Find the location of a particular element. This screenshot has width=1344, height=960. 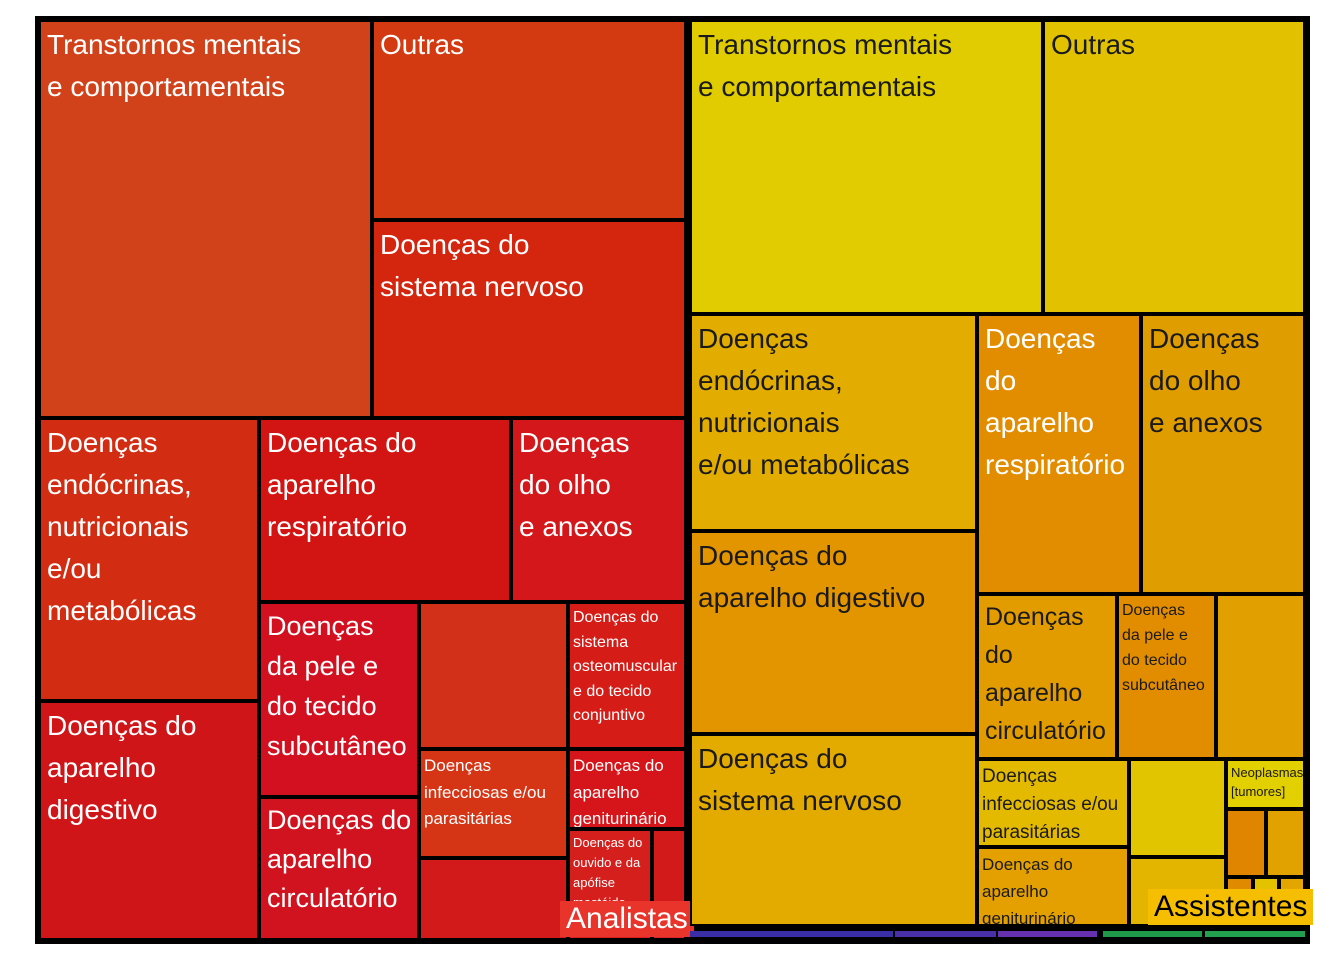

treemap-cell-analistas-doencas-da-pele-e-do-tecido-subcutaneo: Doenças da pele e do tecido subcutâneo is located at coordinates (339, 699).